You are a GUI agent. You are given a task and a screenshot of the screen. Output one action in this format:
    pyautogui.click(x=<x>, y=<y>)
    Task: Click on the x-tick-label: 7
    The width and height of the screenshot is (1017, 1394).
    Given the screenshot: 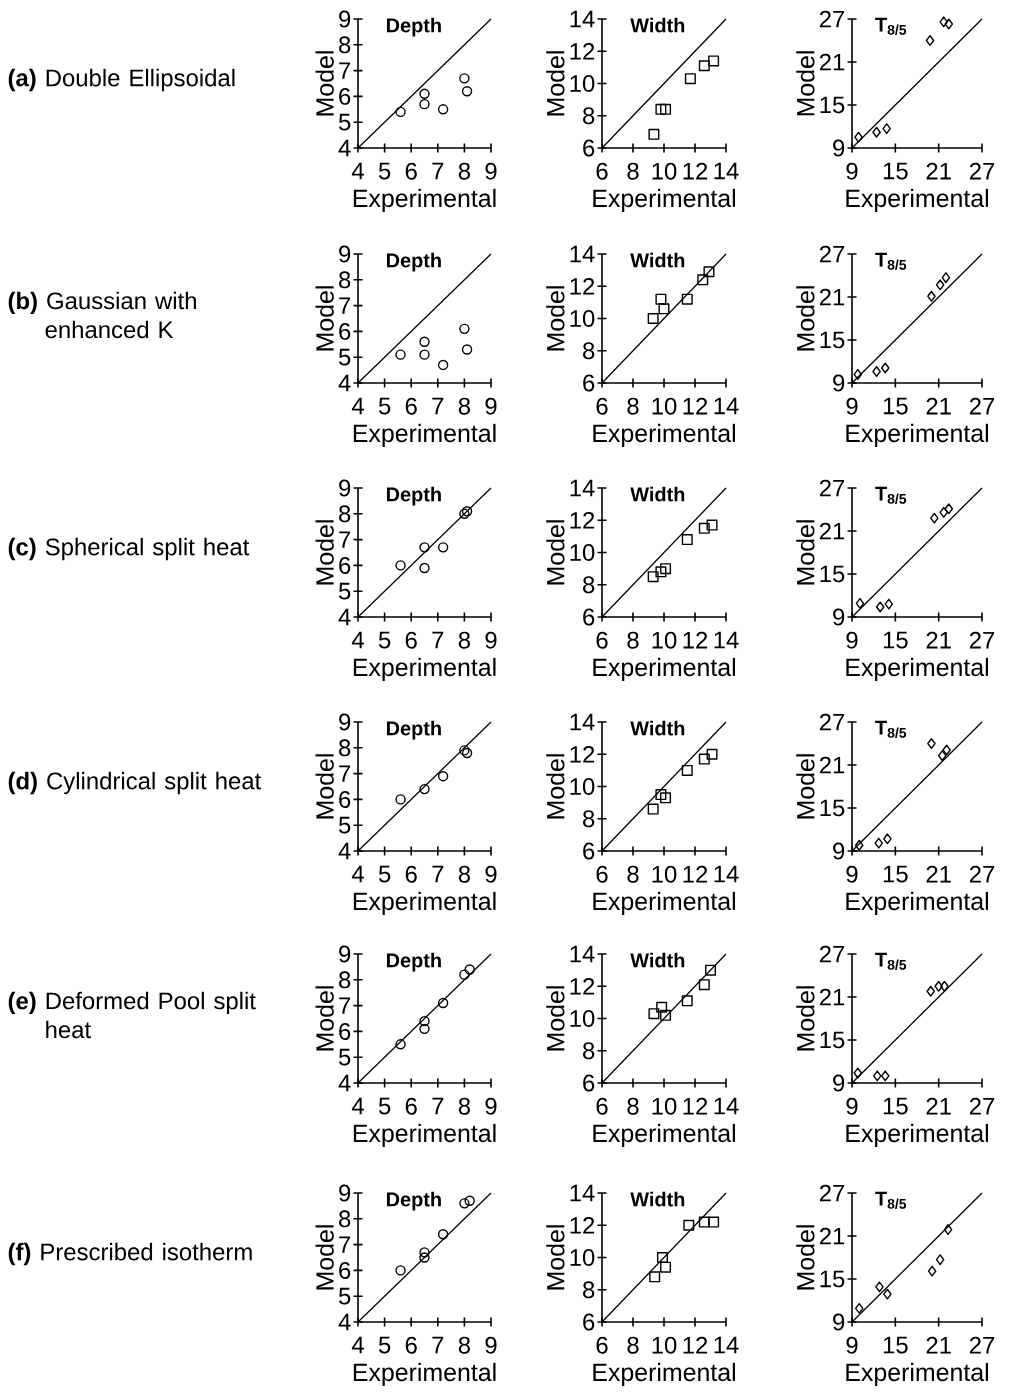 What is the action you would take?
    pyautogui.click(x=438, y=1106)
    